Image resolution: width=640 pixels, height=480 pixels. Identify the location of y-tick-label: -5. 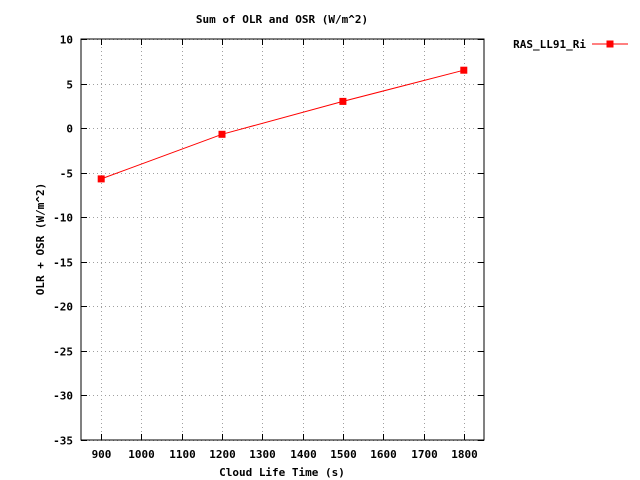
(66, 174).